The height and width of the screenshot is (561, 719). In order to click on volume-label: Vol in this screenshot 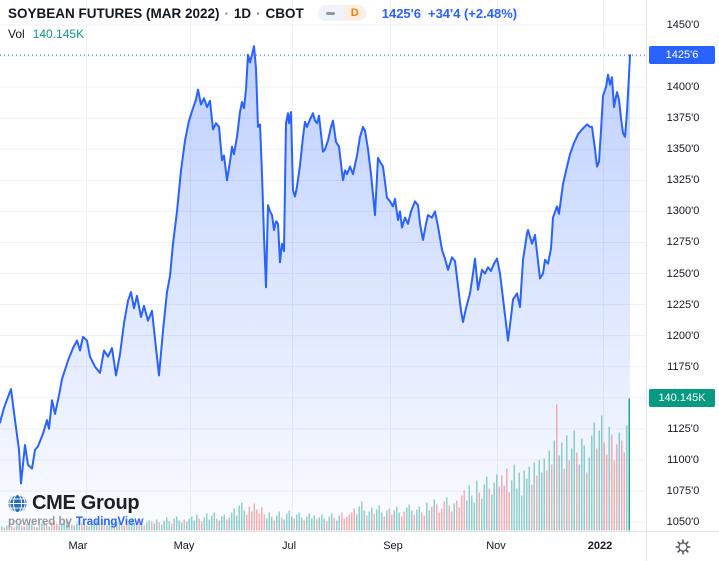, I will do `click(16, 33)`.